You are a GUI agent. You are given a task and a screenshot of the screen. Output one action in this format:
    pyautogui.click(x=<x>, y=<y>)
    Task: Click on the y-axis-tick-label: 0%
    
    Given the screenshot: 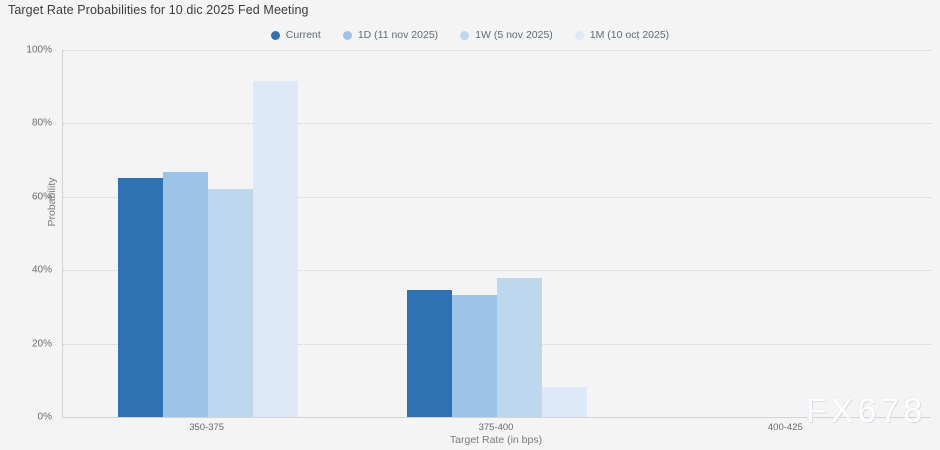 What is the action you would take?
    pyautogui.click(x=44, y=417)
    